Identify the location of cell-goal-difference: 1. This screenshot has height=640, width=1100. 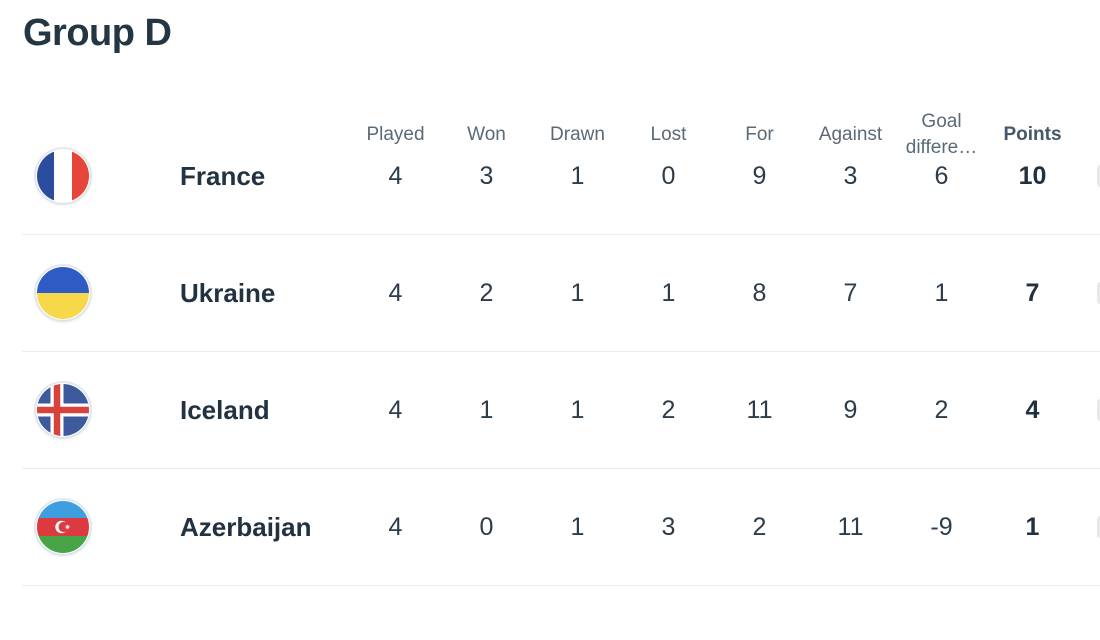
(941, 292).